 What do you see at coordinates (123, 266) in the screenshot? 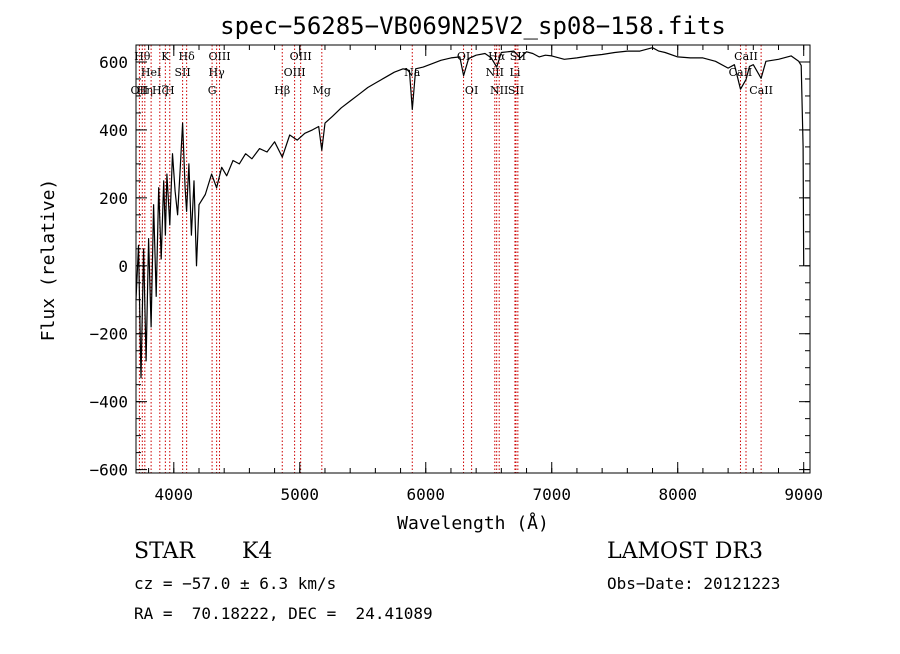
I see `y-tick-label: 0` at bounding box center [123, 266].